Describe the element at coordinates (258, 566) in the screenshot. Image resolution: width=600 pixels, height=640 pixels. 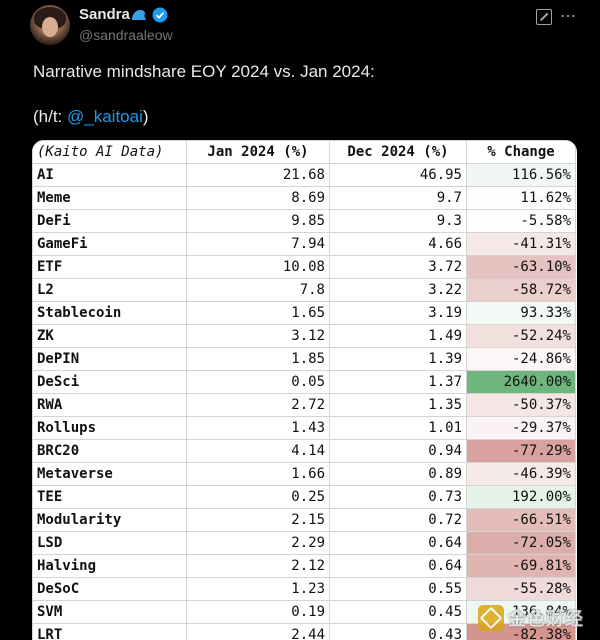
I see `cell-jan-2024: 2.12` at that location.